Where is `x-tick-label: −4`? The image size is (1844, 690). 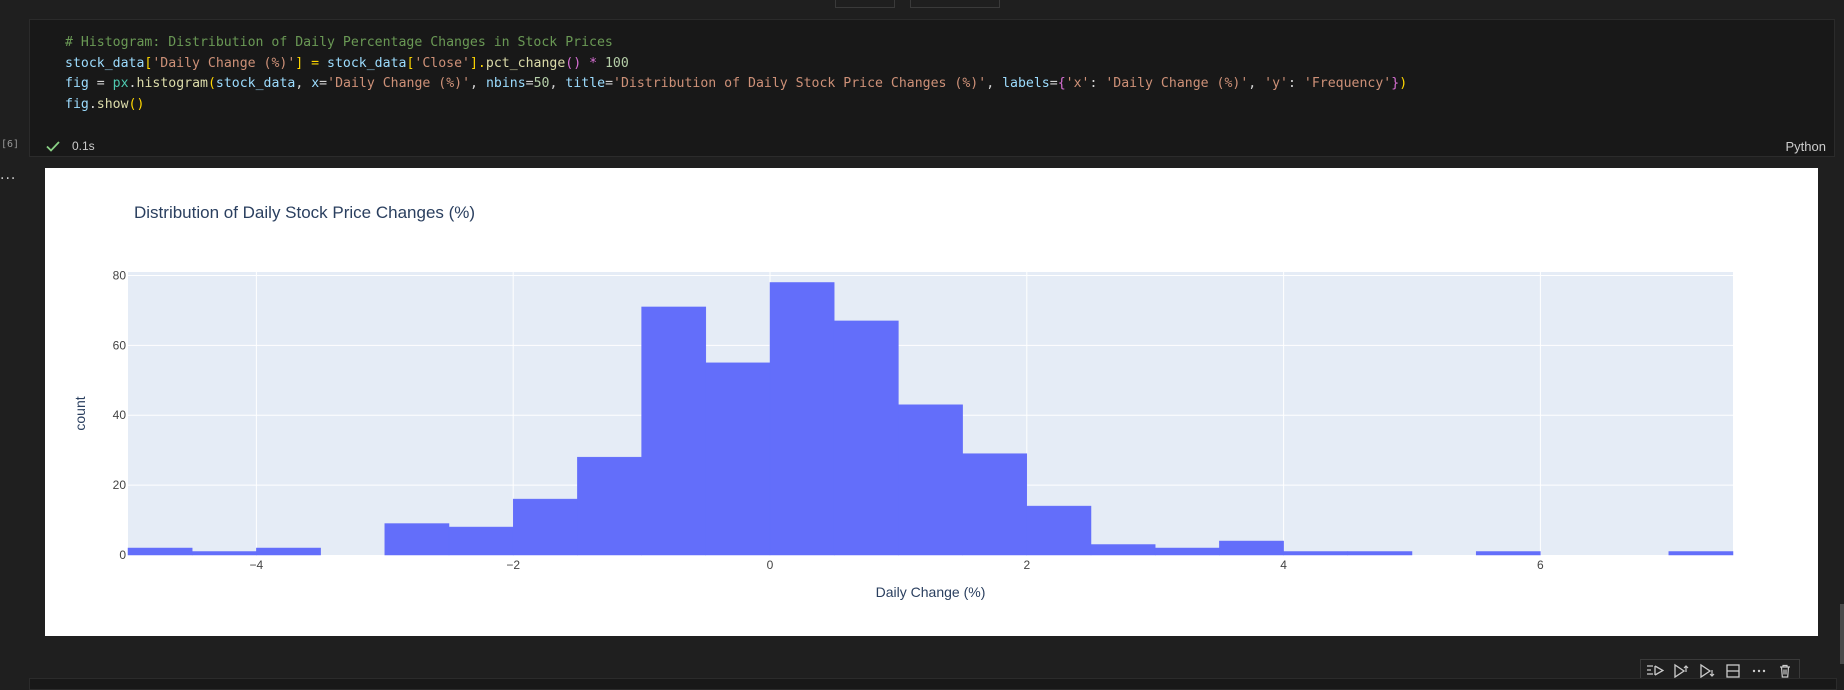 x-tick-label: −4 is located at coordinates (257, 565).